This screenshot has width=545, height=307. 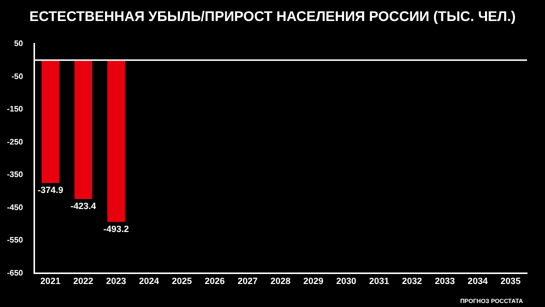 I want to click on y-tick-label: -150, so click(x=15, y=109).